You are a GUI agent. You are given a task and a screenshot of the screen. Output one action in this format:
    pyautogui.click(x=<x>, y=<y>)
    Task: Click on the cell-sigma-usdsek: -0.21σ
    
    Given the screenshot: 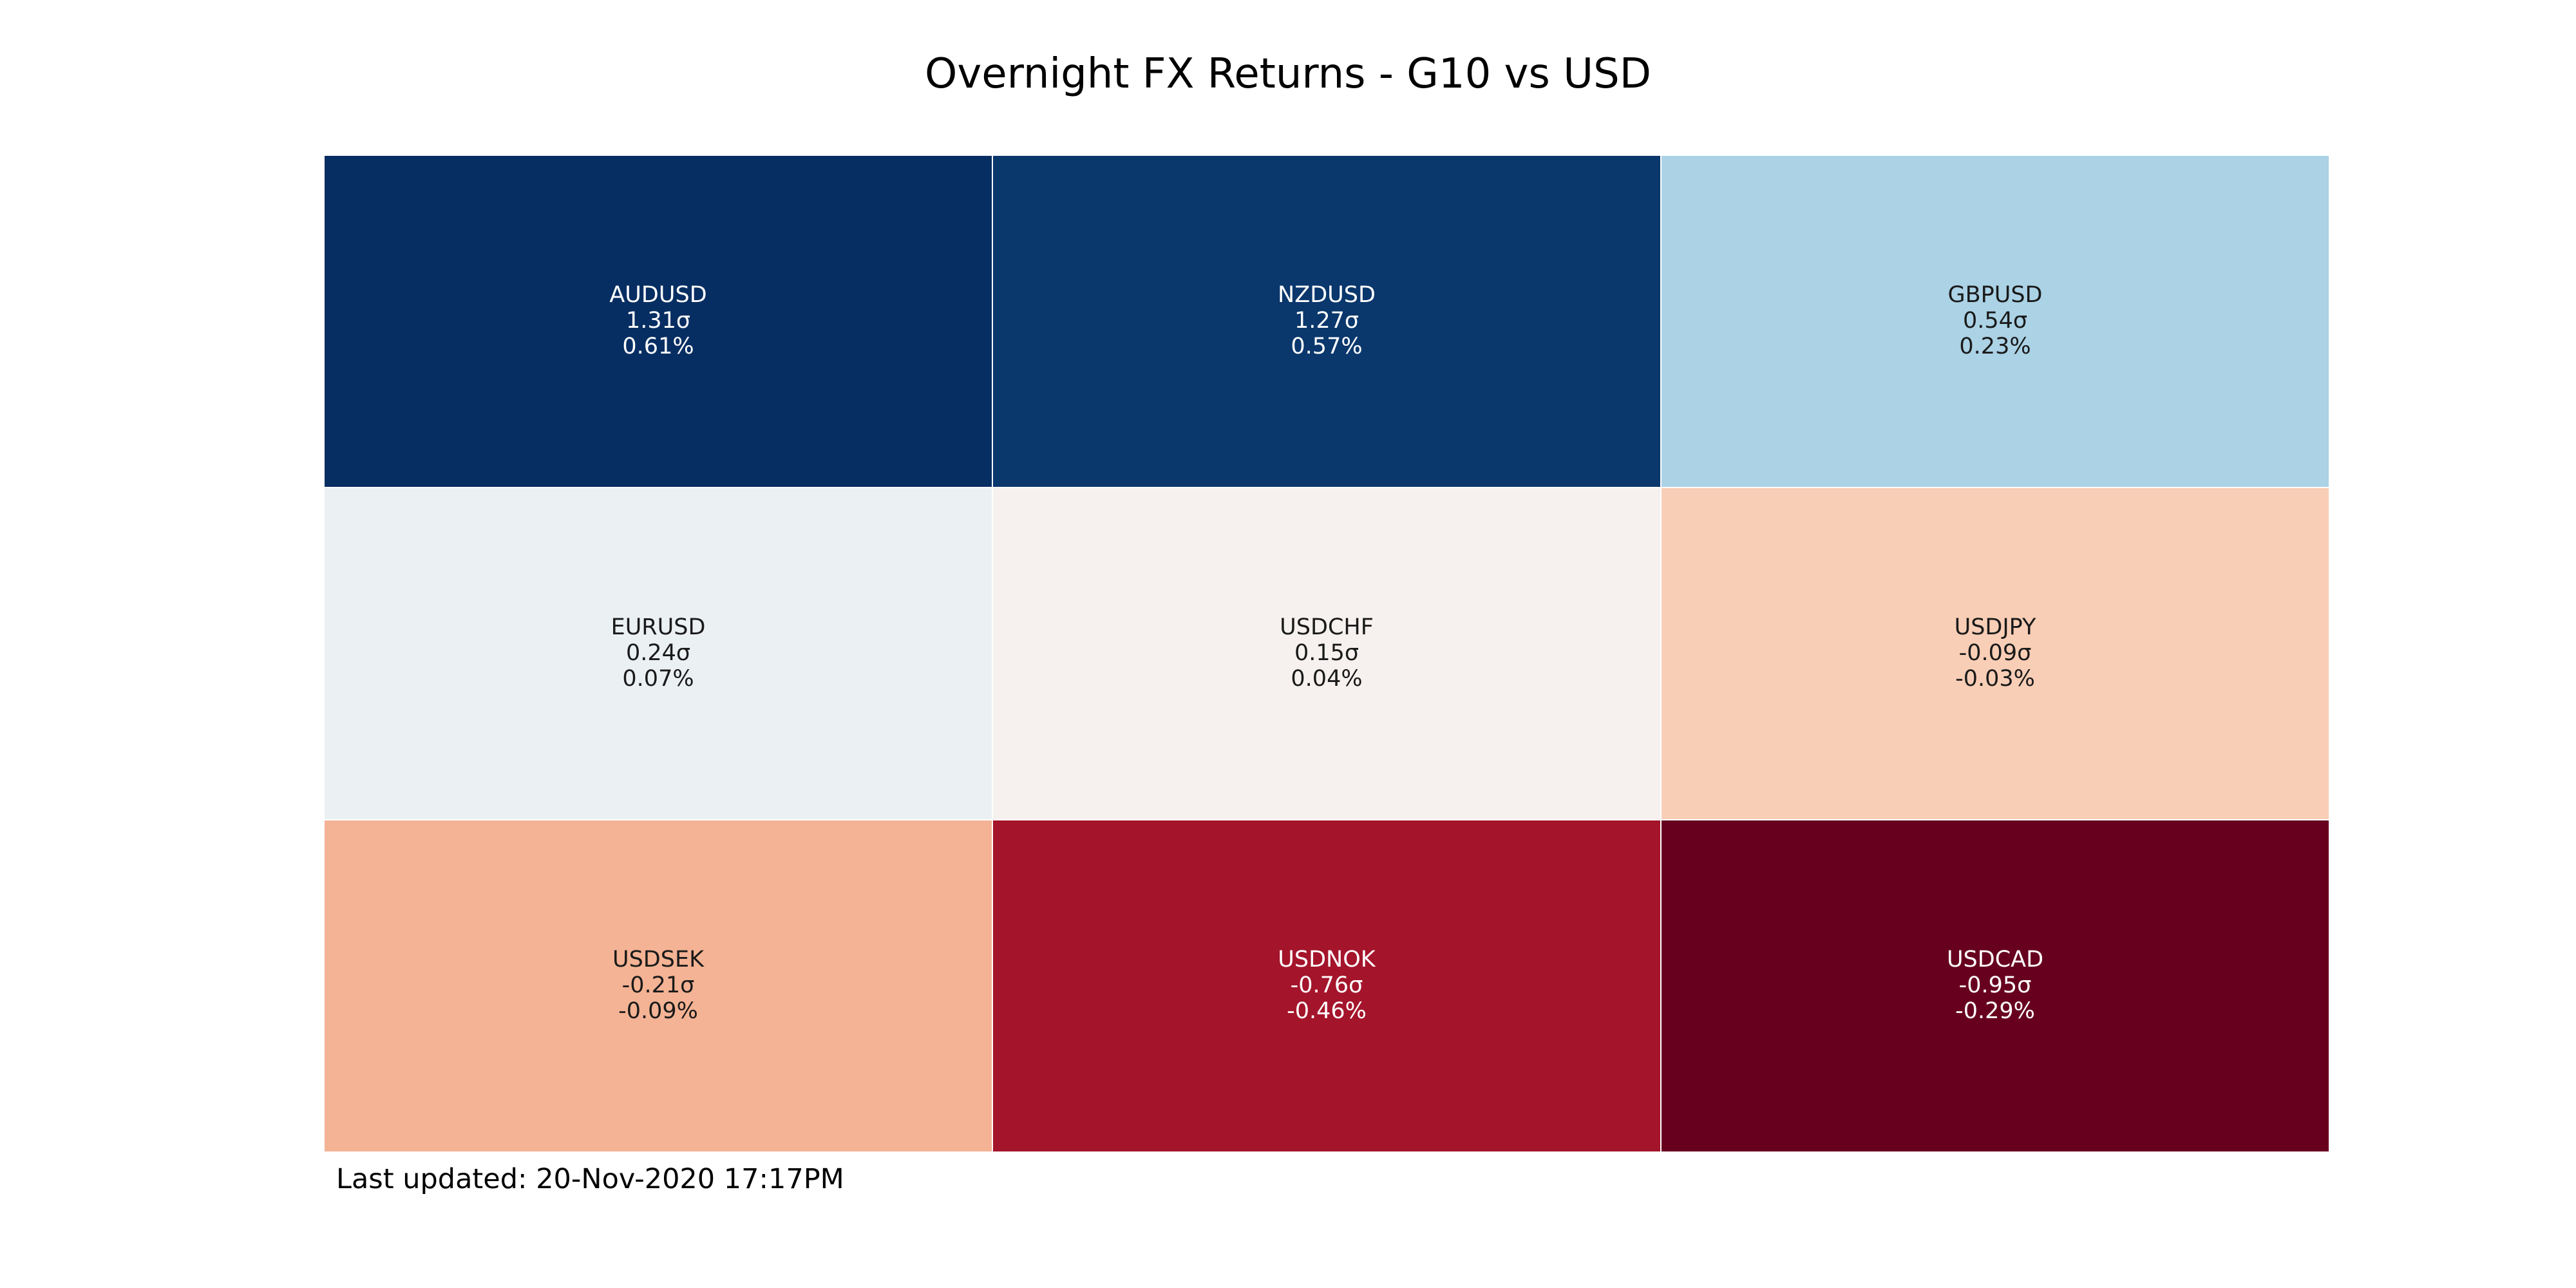 What is the action you would take?
    pyautogui.click(x=658, y=985)
    